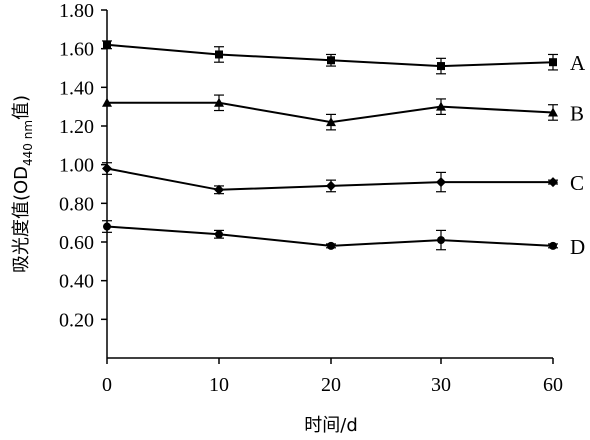 The image size is (590, 440). What do you see at coordinates (76, 127) in the screenshot?
I see `y-tick-label: 1.20` at bounding box center [76, 127].